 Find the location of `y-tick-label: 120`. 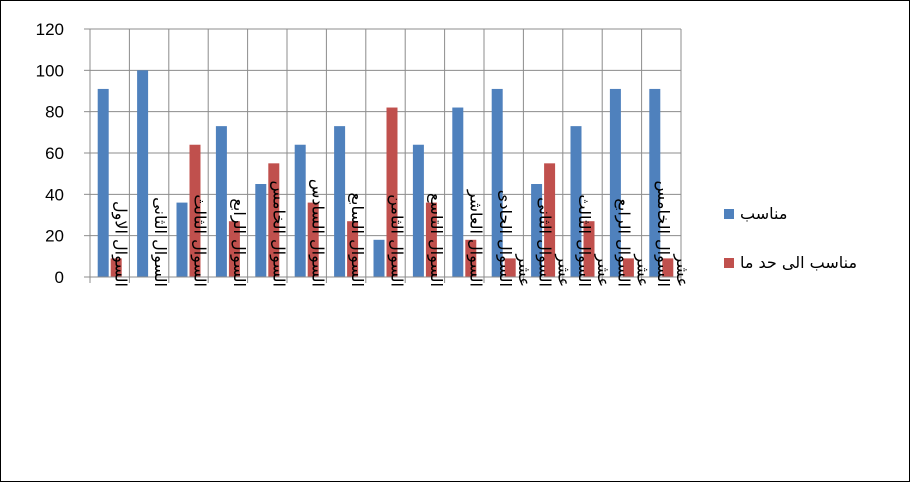

y-tick-label: 120 is located at coordinates (50, 29).